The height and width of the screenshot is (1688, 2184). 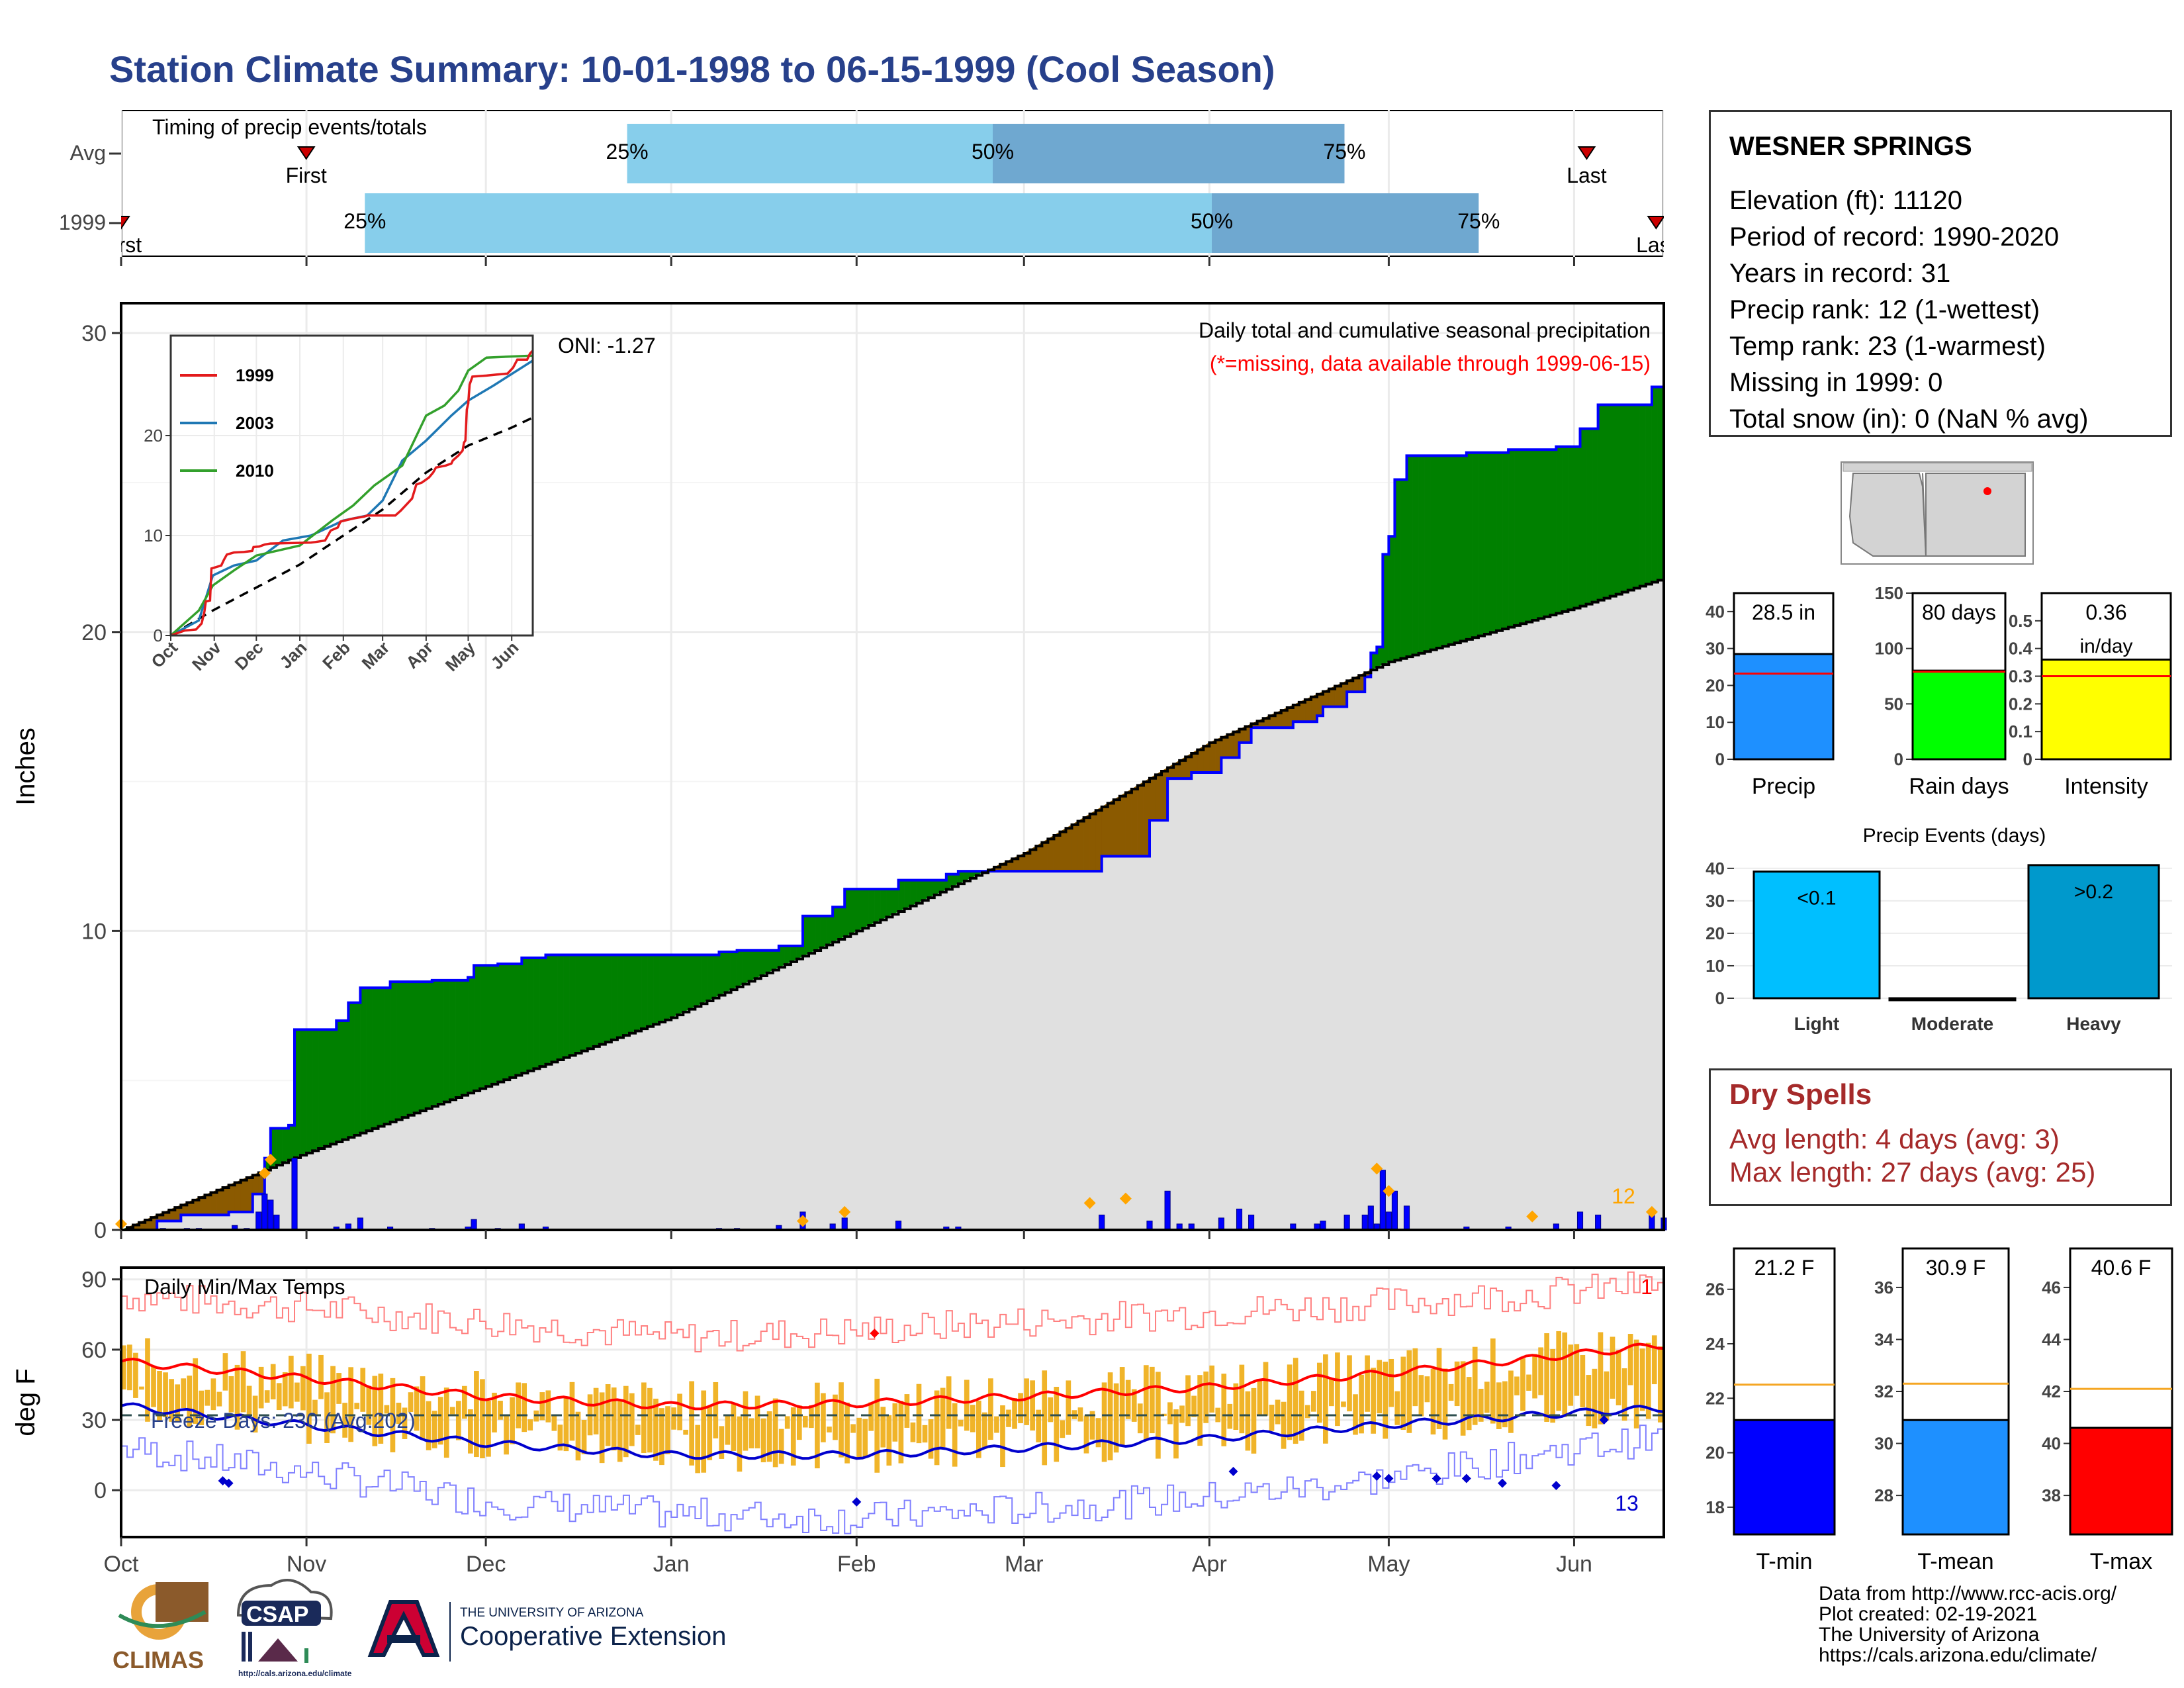 What do you see at coordinates (1647, 1287) in the screenshot?
I see `record-max-count: 1` at bounding box center [1647, 1287].